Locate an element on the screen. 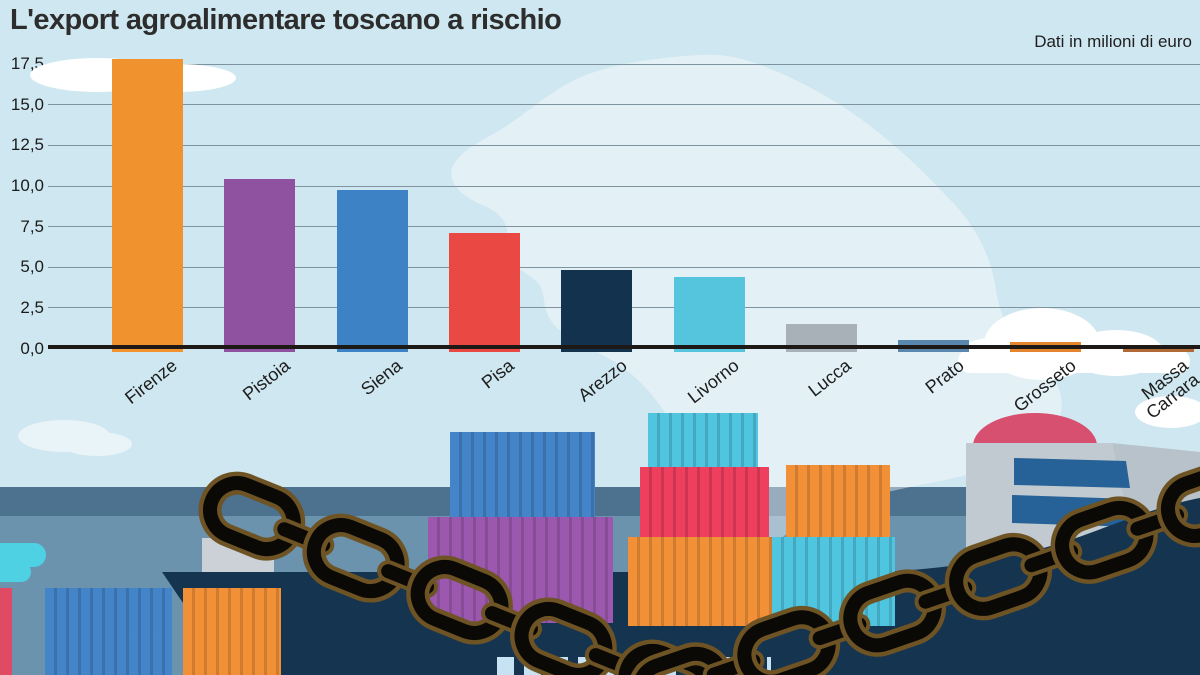 Image resolution: width=1200 pixels, height=675 pixels. bar-siena is located at coordinates (372, 271).